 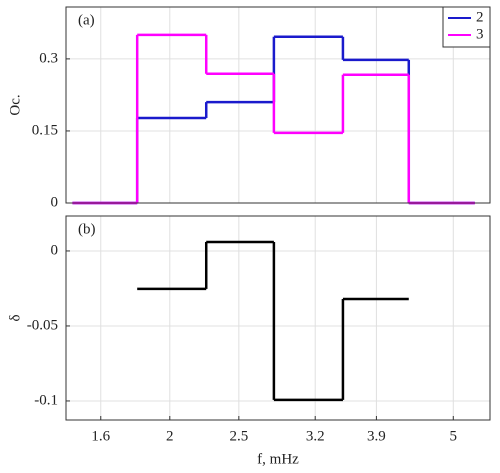 What do you see at coordinates (278, 459) in the screenshot?
I see `x-axis-label: f, mHz` at bounding box center [278, 459].